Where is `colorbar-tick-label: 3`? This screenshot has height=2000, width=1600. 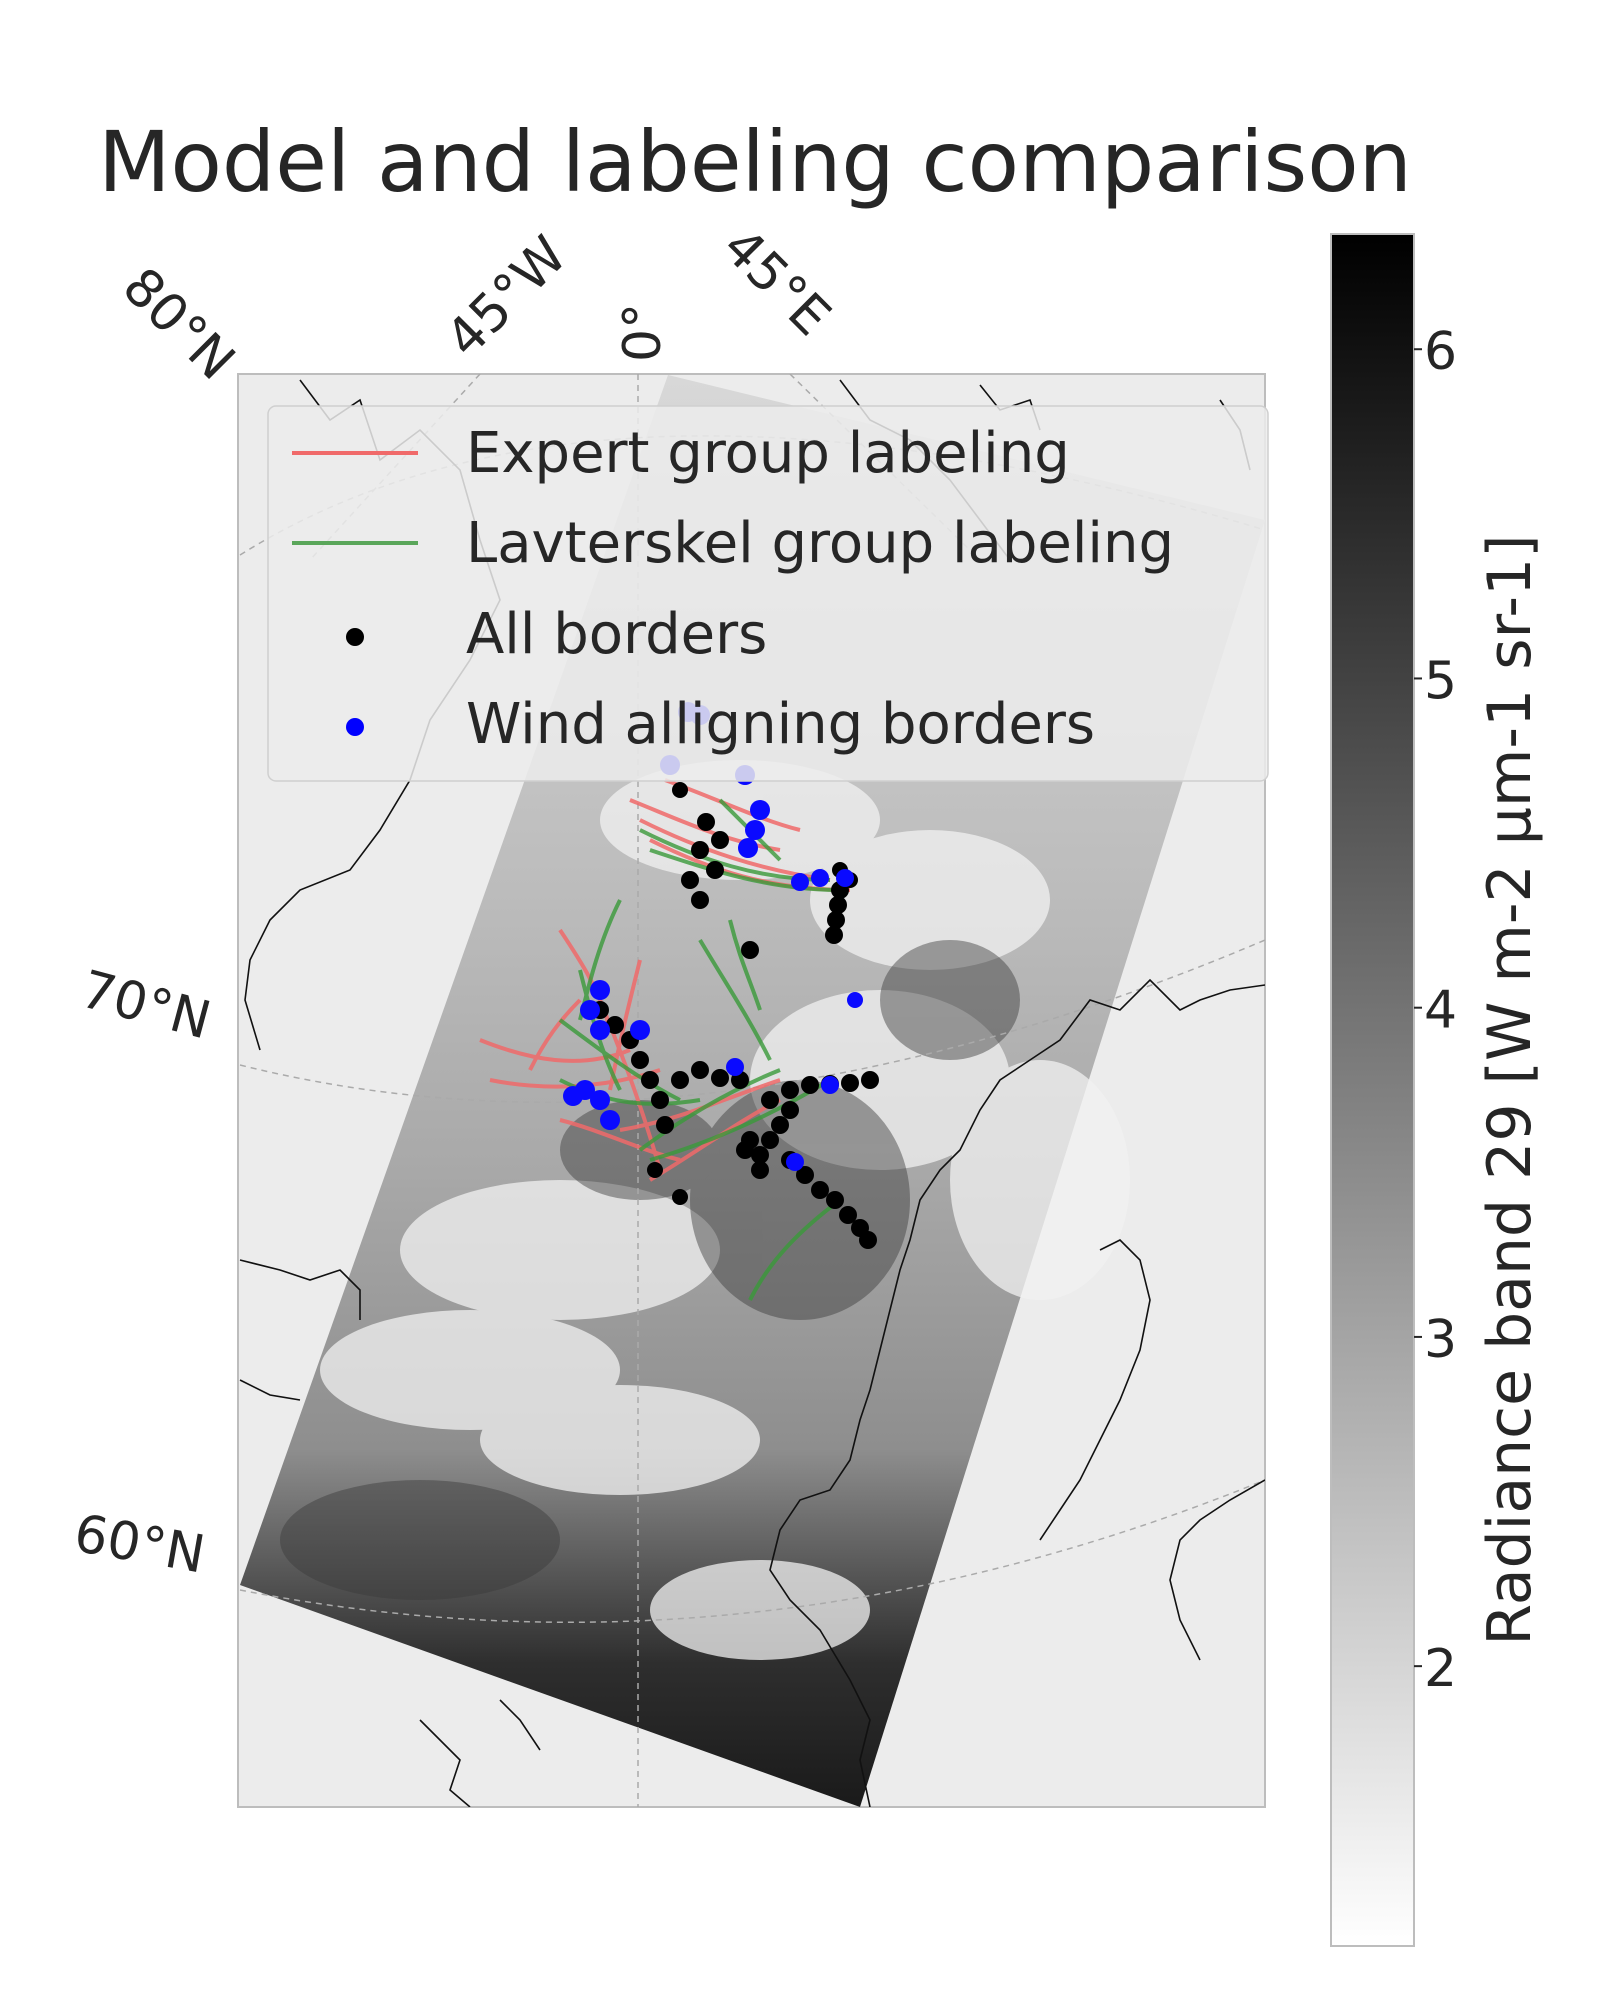
colorbar-tick-label: 3 is located at coordinates (1440, 1340).